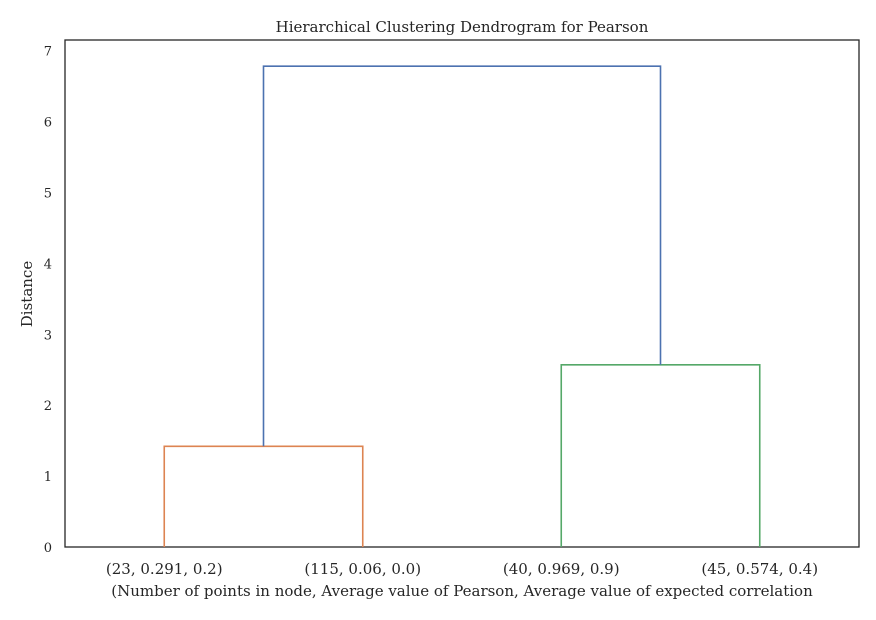  I want to click on leaf-label: (115, 0.06, 0.0), so click(362, 569).